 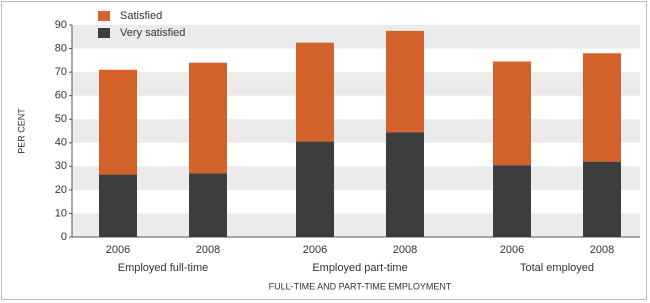 I want to click on y-tick-label: 60, so click(x=61, y=96).